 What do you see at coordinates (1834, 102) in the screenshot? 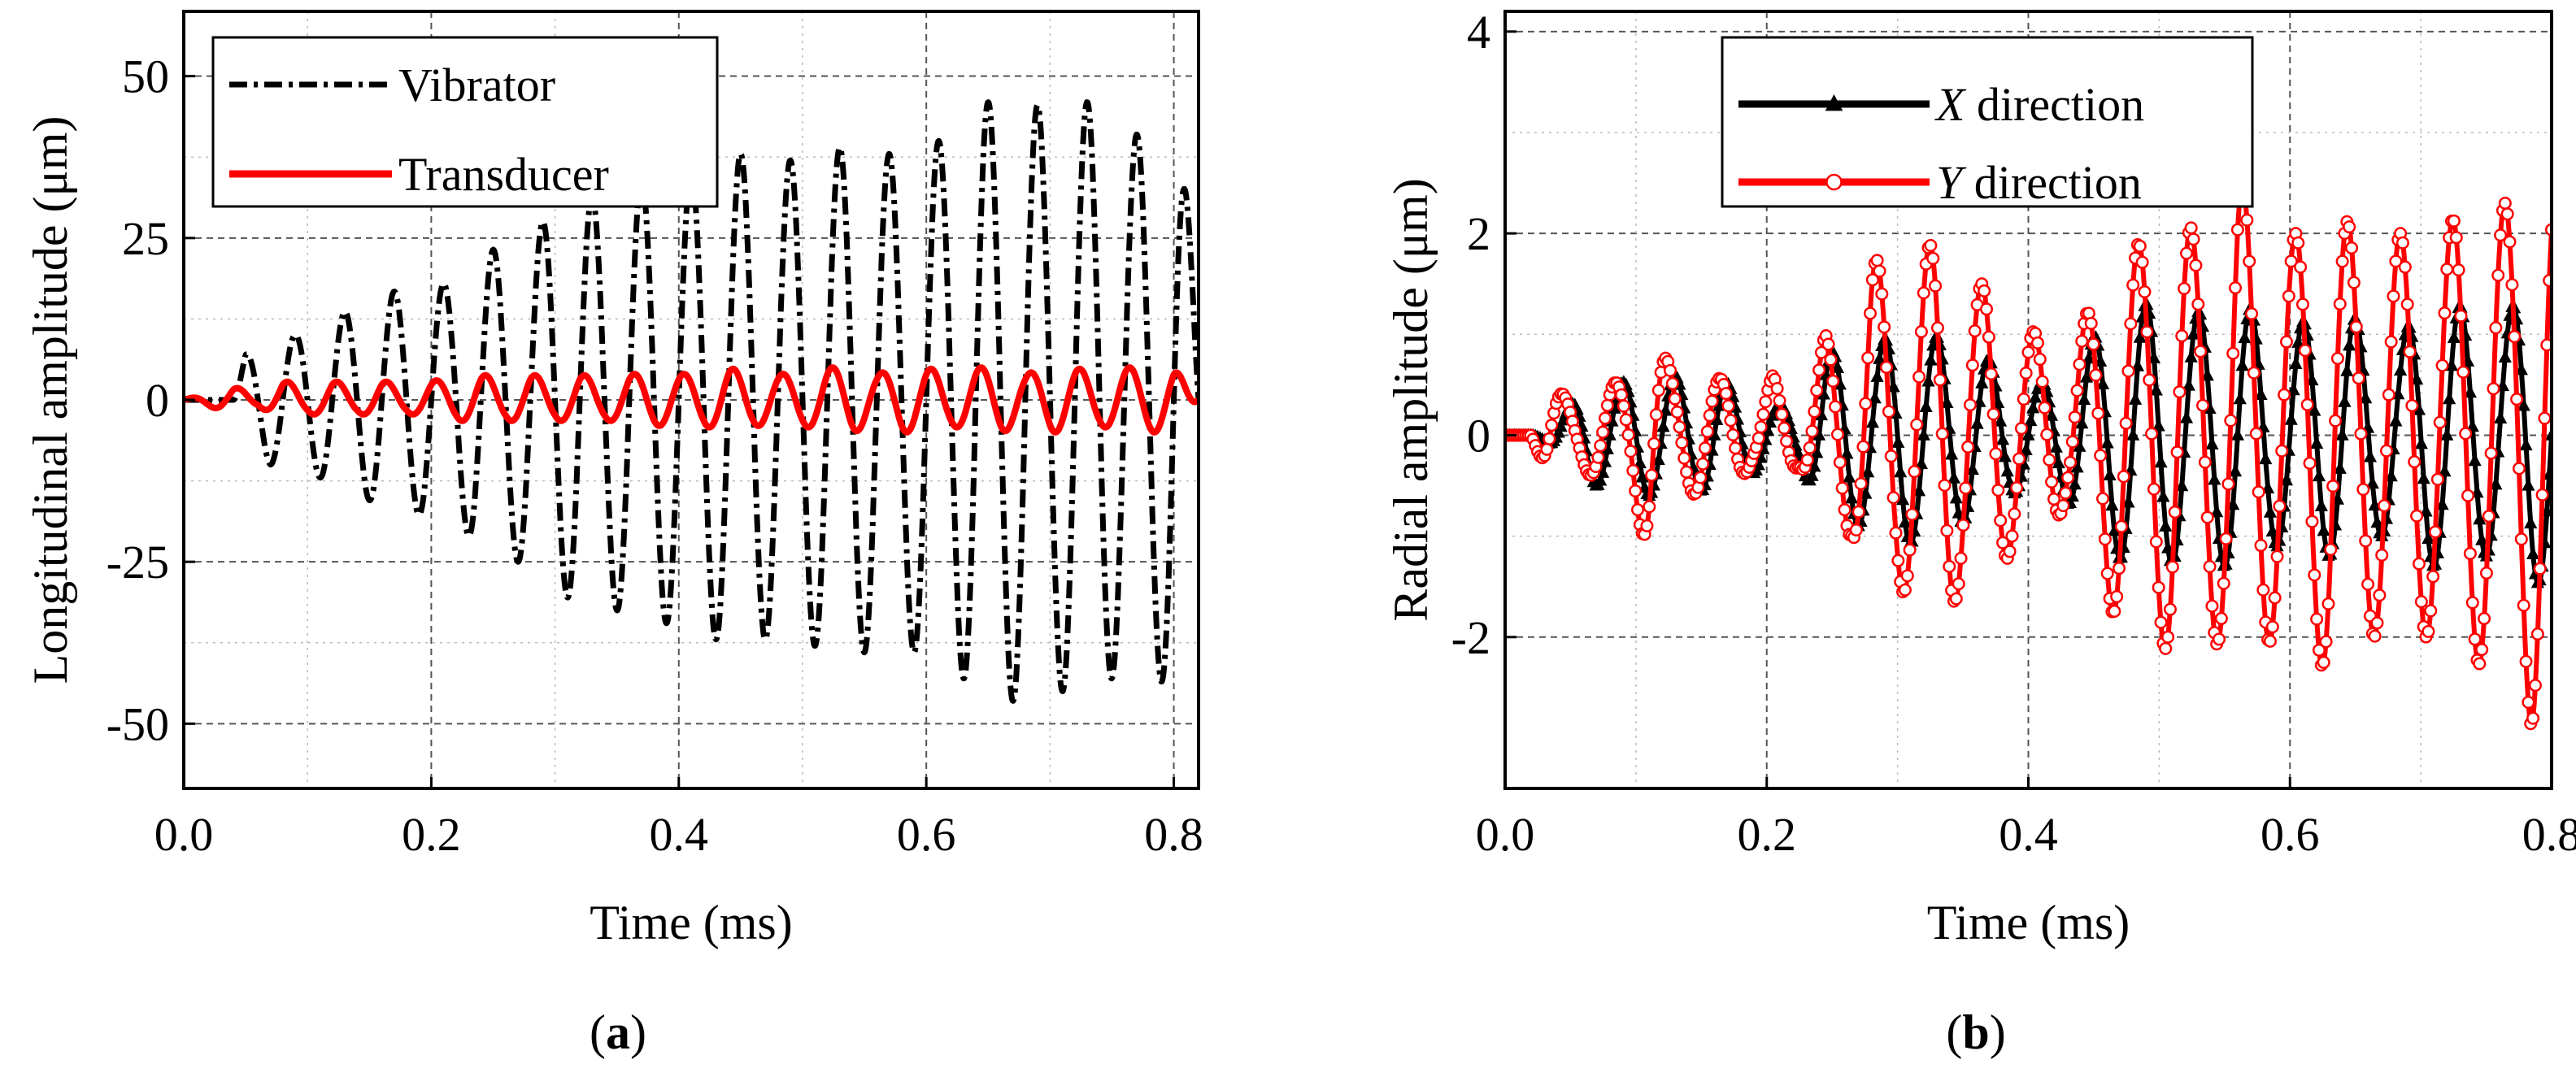
I see `legend-marker-x-direction` at bounding box center [1834, 102].